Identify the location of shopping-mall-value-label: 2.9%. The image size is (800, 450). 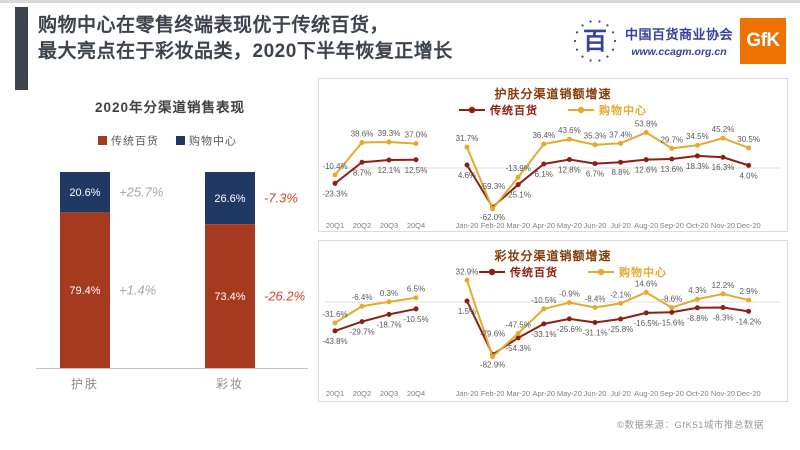
(748, 291).